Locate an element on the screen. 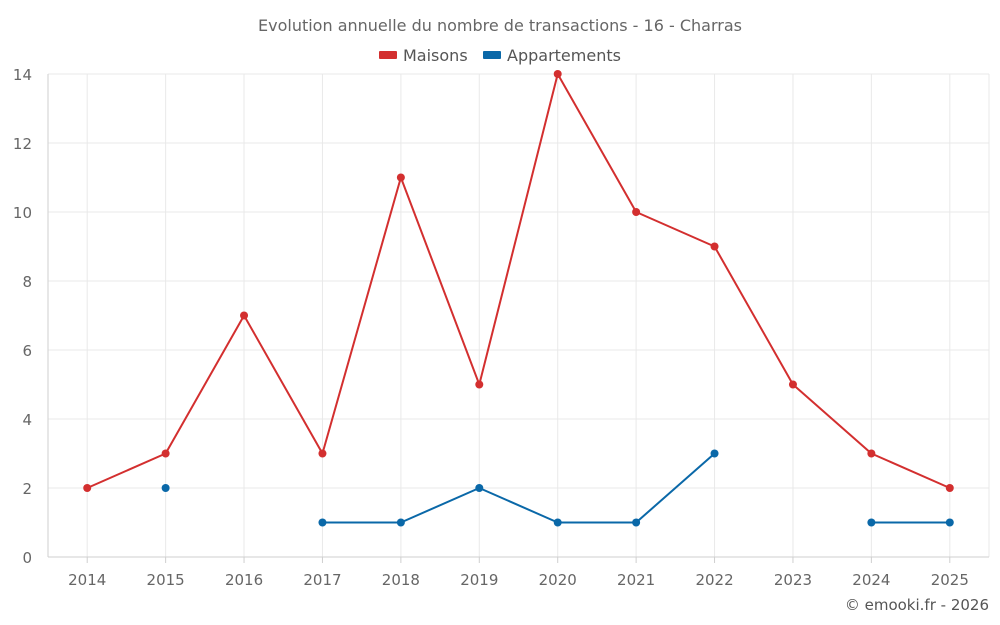  point-maisons-2024 is located at coordinates (871, 453).